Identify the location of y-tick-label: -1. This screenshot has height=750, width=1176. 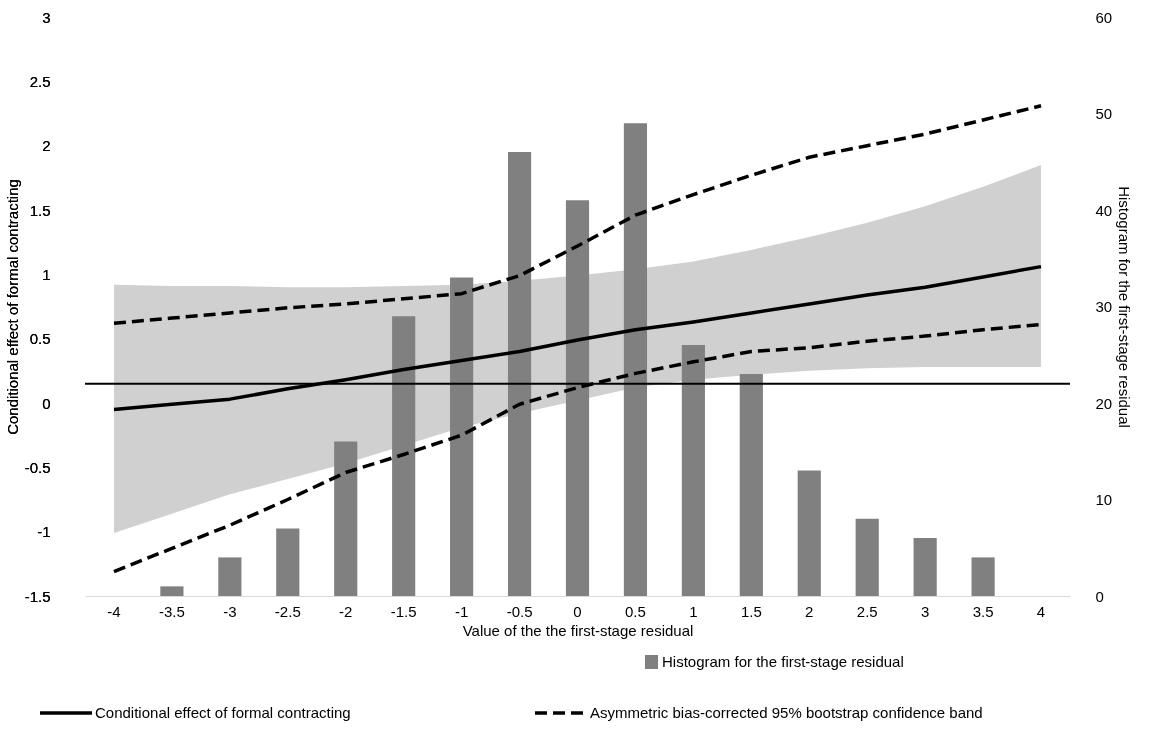
(44, 532).